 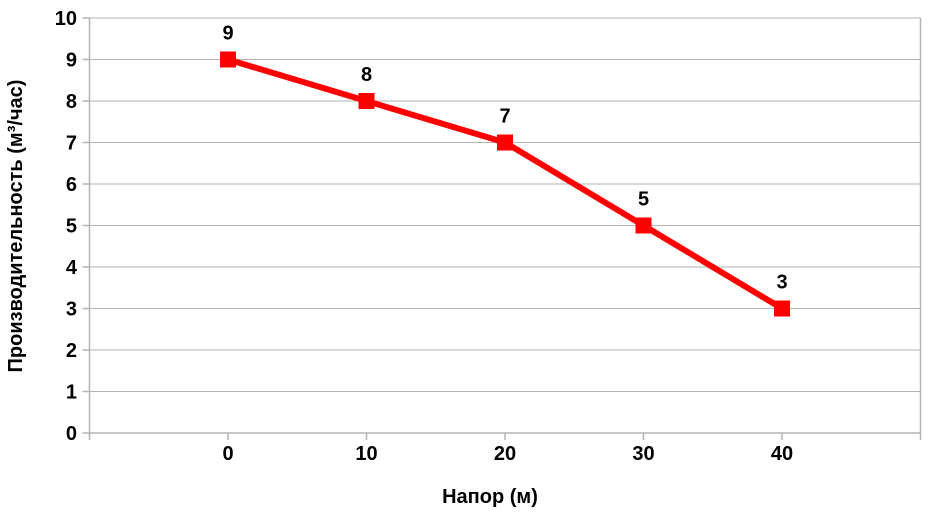 What do you see at coordinates (71, 393) in the screenshot?
I see `y-tick-label: 1` at bounding box center [71, 393].